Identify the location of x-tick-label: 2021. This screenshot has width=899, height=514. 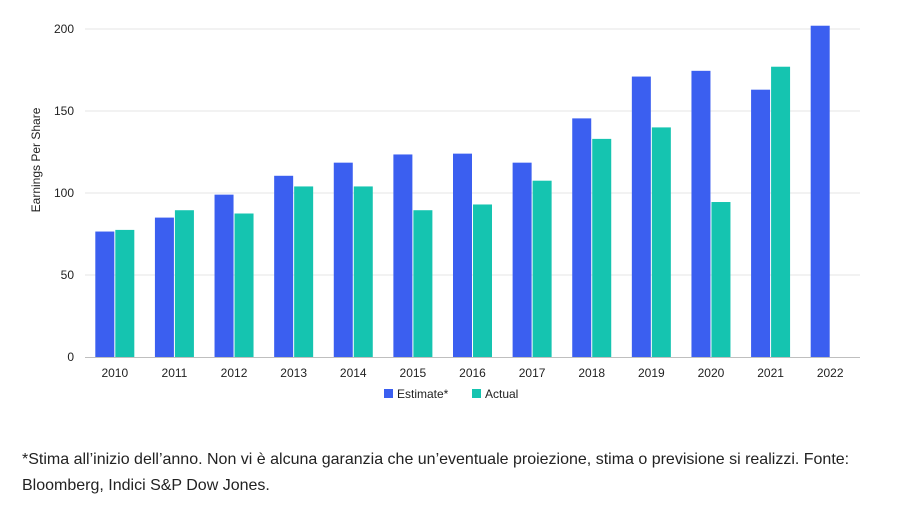
(770, 373).